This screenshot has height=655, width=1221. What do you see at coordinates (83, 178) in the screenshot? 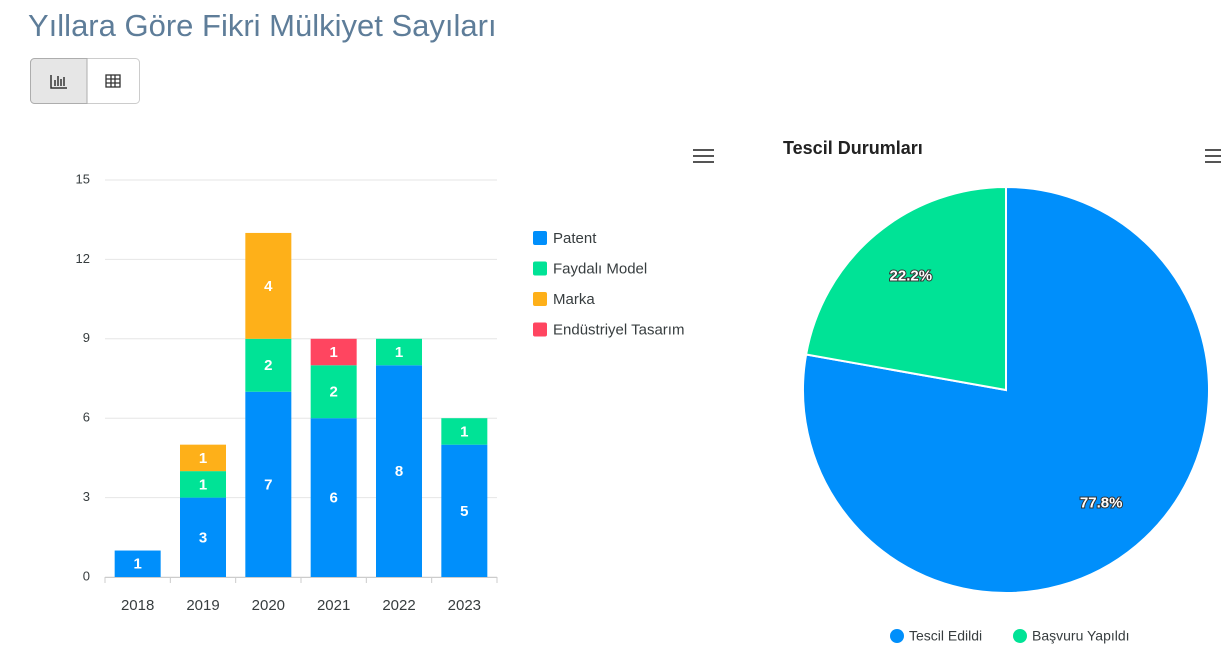
I see `y-tick-label: 15` at bounding box center [83, 178].